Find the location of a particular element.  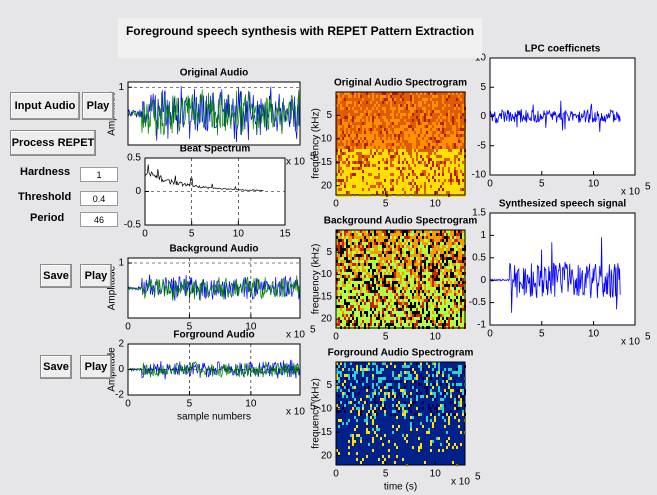

process-button: Process REPET is located at coordinates (53, 143).